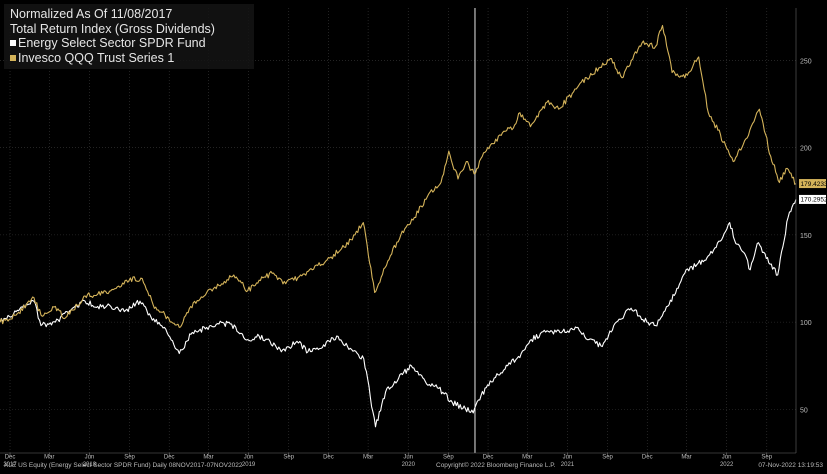 The height and width of the screenshot is (474, 827). I want to click on legend-swatch-energy, so click(13, 43).